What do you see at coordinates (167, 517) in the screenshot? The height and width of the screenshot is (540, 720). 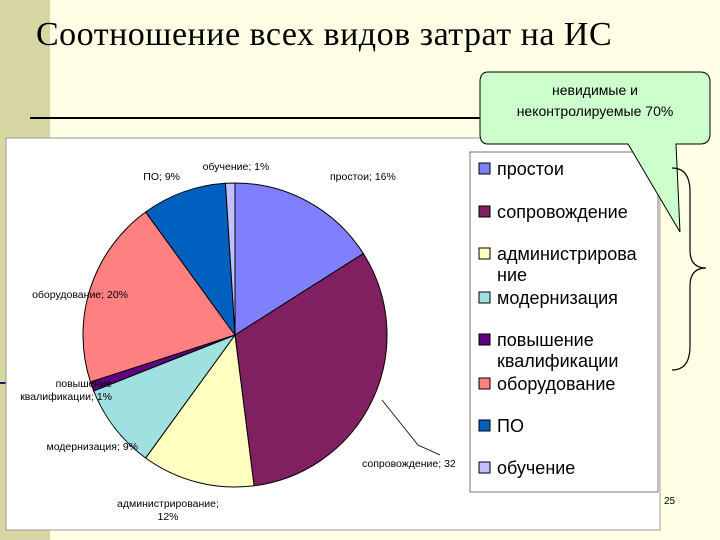 I see `pie-label-line: 12%` at bounding box center [167, 517].